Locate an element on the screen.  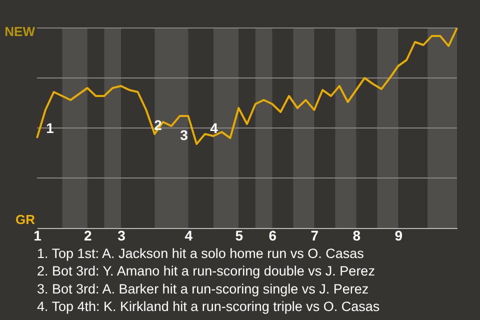
x-tick-label: 7 is located at coordinates (314, 236).